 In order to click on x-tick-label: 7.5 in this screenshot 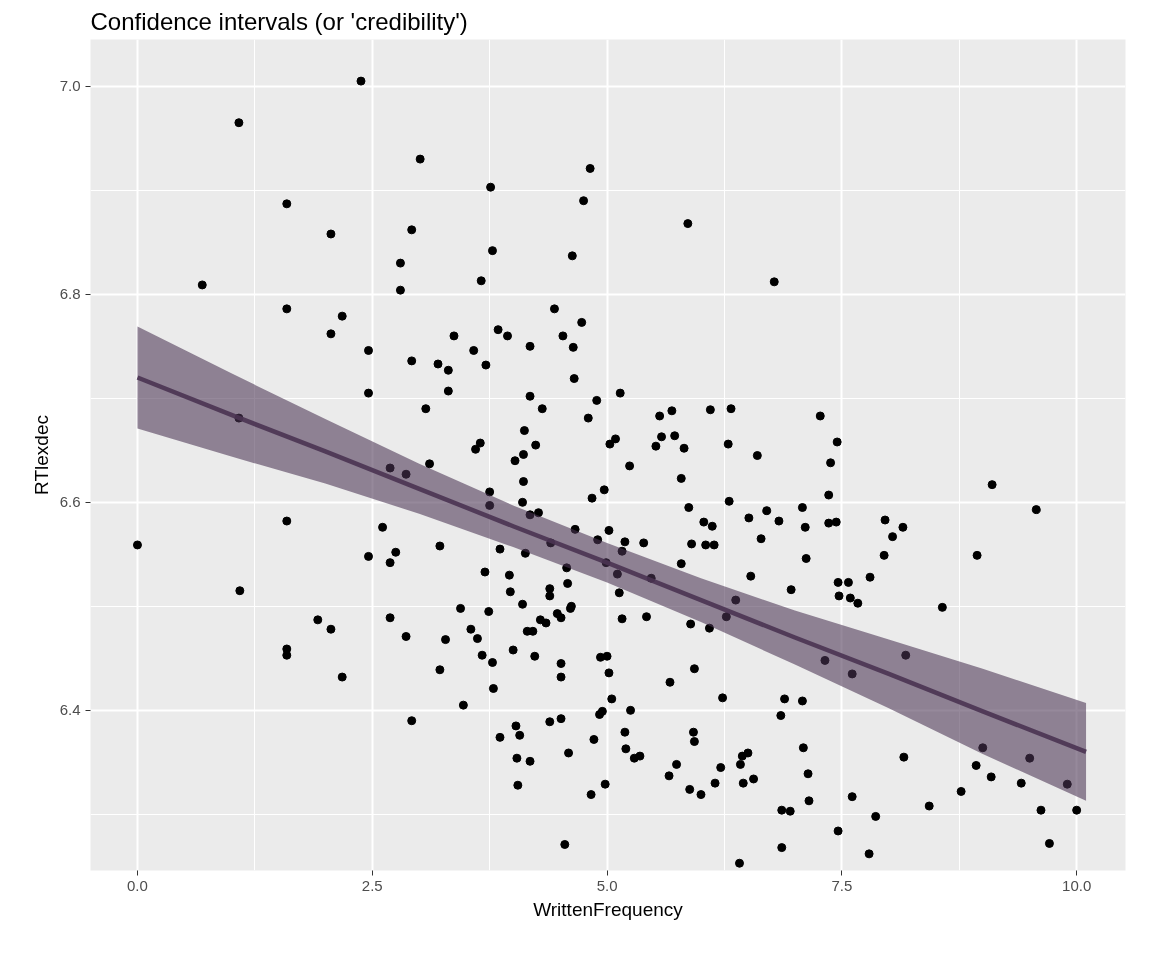, I will do `click(842, 885)`.